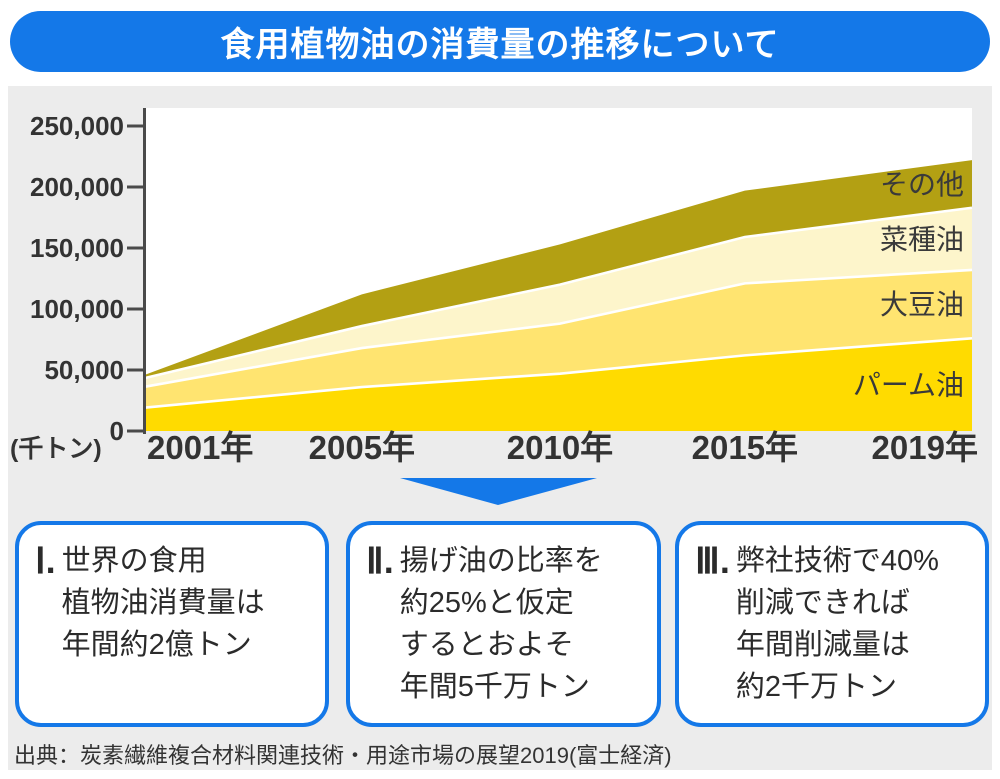 The width and height of the screenshot is (1000, 779). I want to click on y-axis-tick-label: 250,000, so click(77, 126).